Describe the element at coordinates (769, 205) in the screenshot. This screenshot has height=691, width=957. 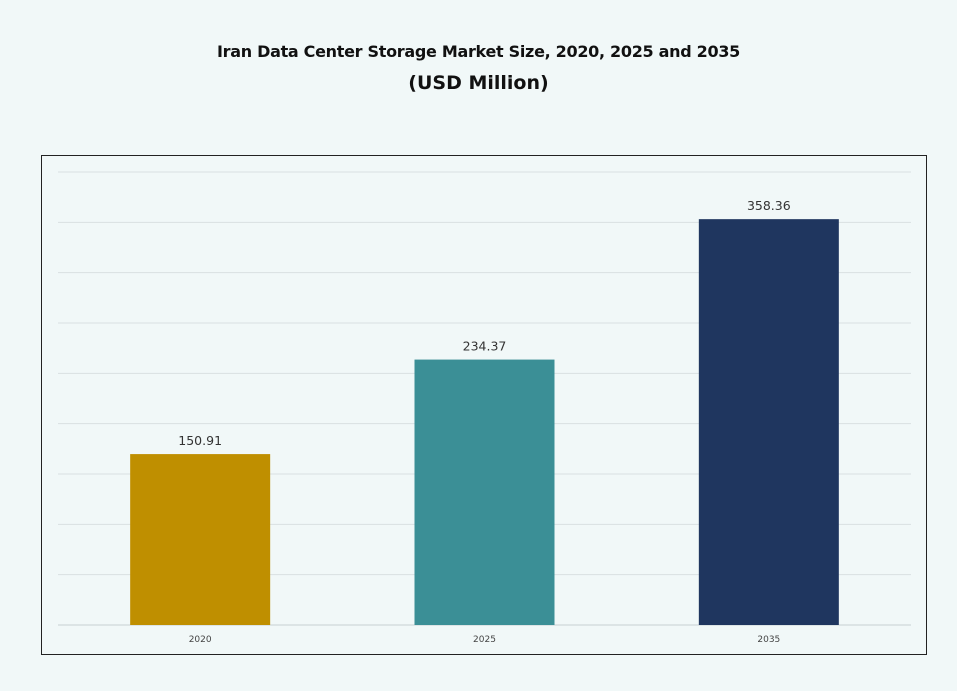
I see `data-label-2035: 358.36` at that location.